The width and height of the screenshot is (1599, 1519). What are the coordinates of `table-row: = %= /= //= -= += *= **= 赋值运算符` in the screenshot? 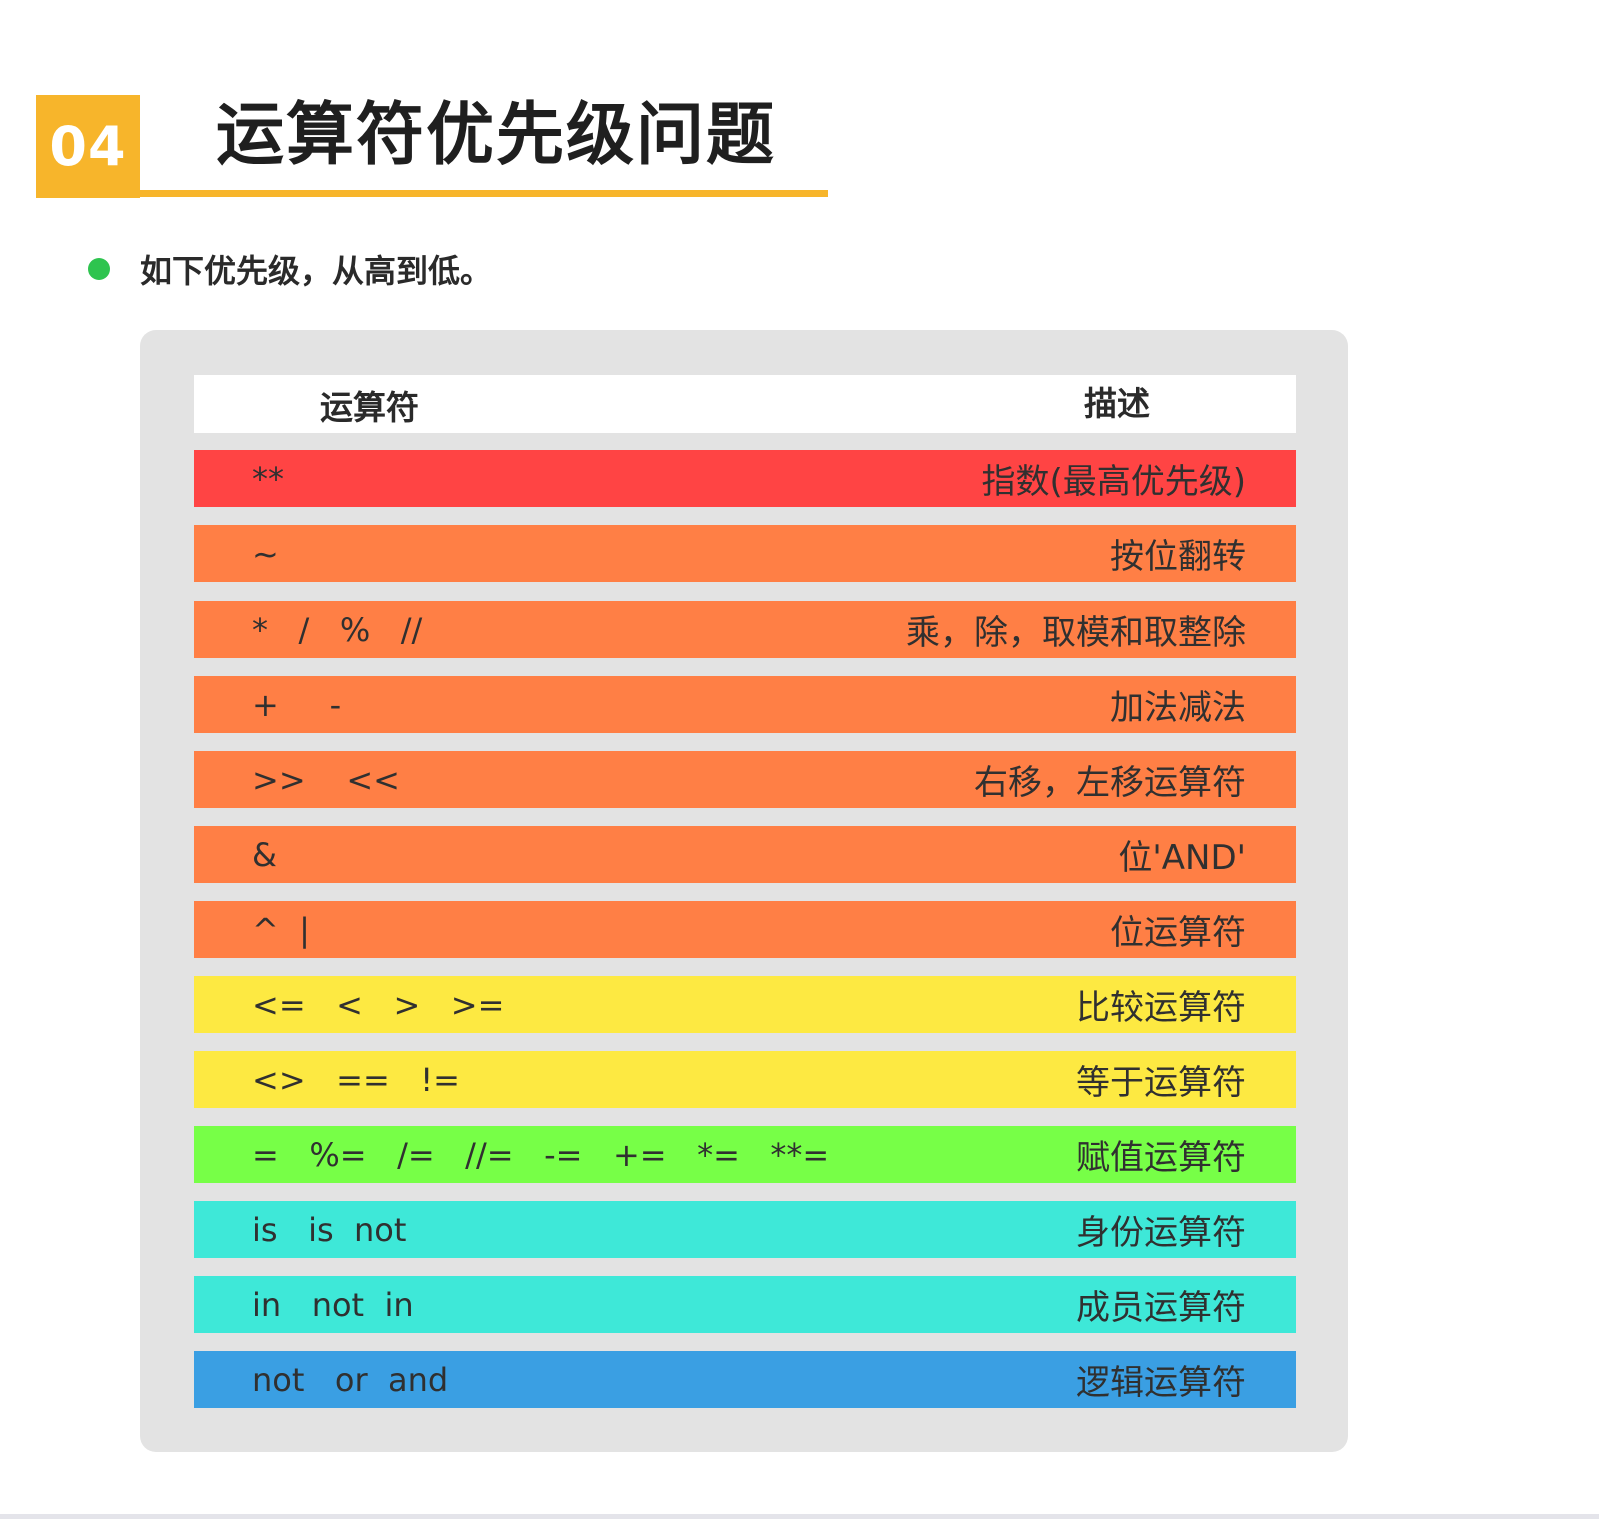 It's located at (745, 1154).